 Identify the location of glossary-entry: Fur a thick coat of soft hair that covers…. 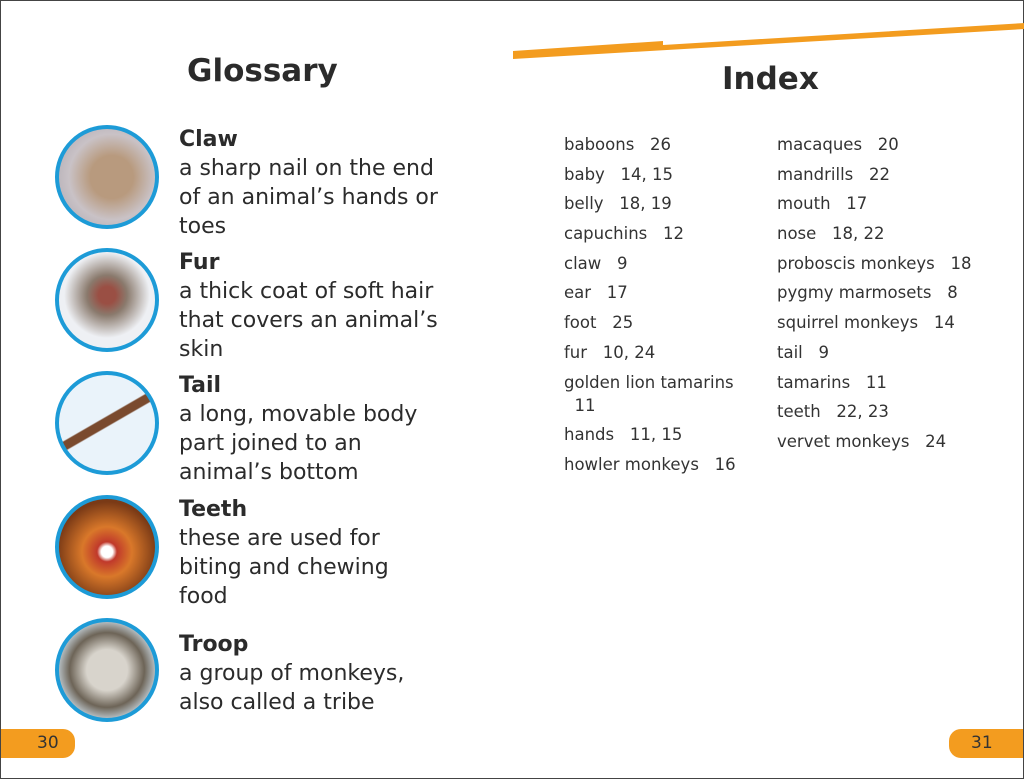
(329, 306).